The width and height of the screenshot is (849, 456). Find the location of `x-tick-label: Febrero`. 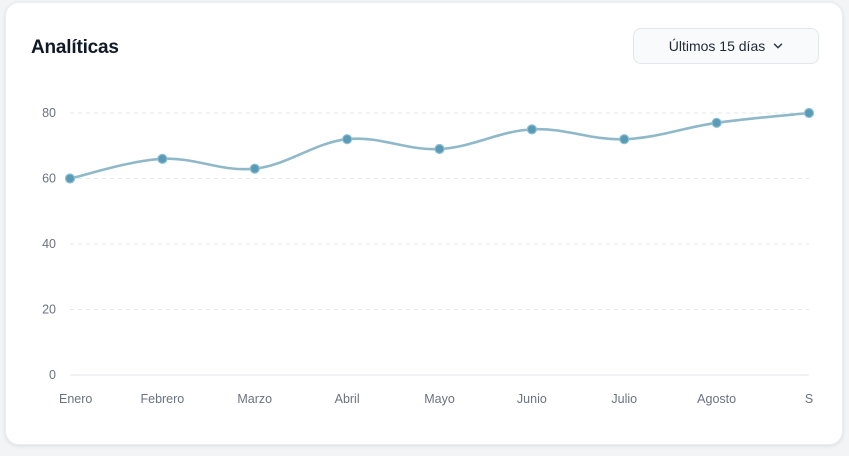

x-tick-label: Febrero is located at coordinates (162, 399).